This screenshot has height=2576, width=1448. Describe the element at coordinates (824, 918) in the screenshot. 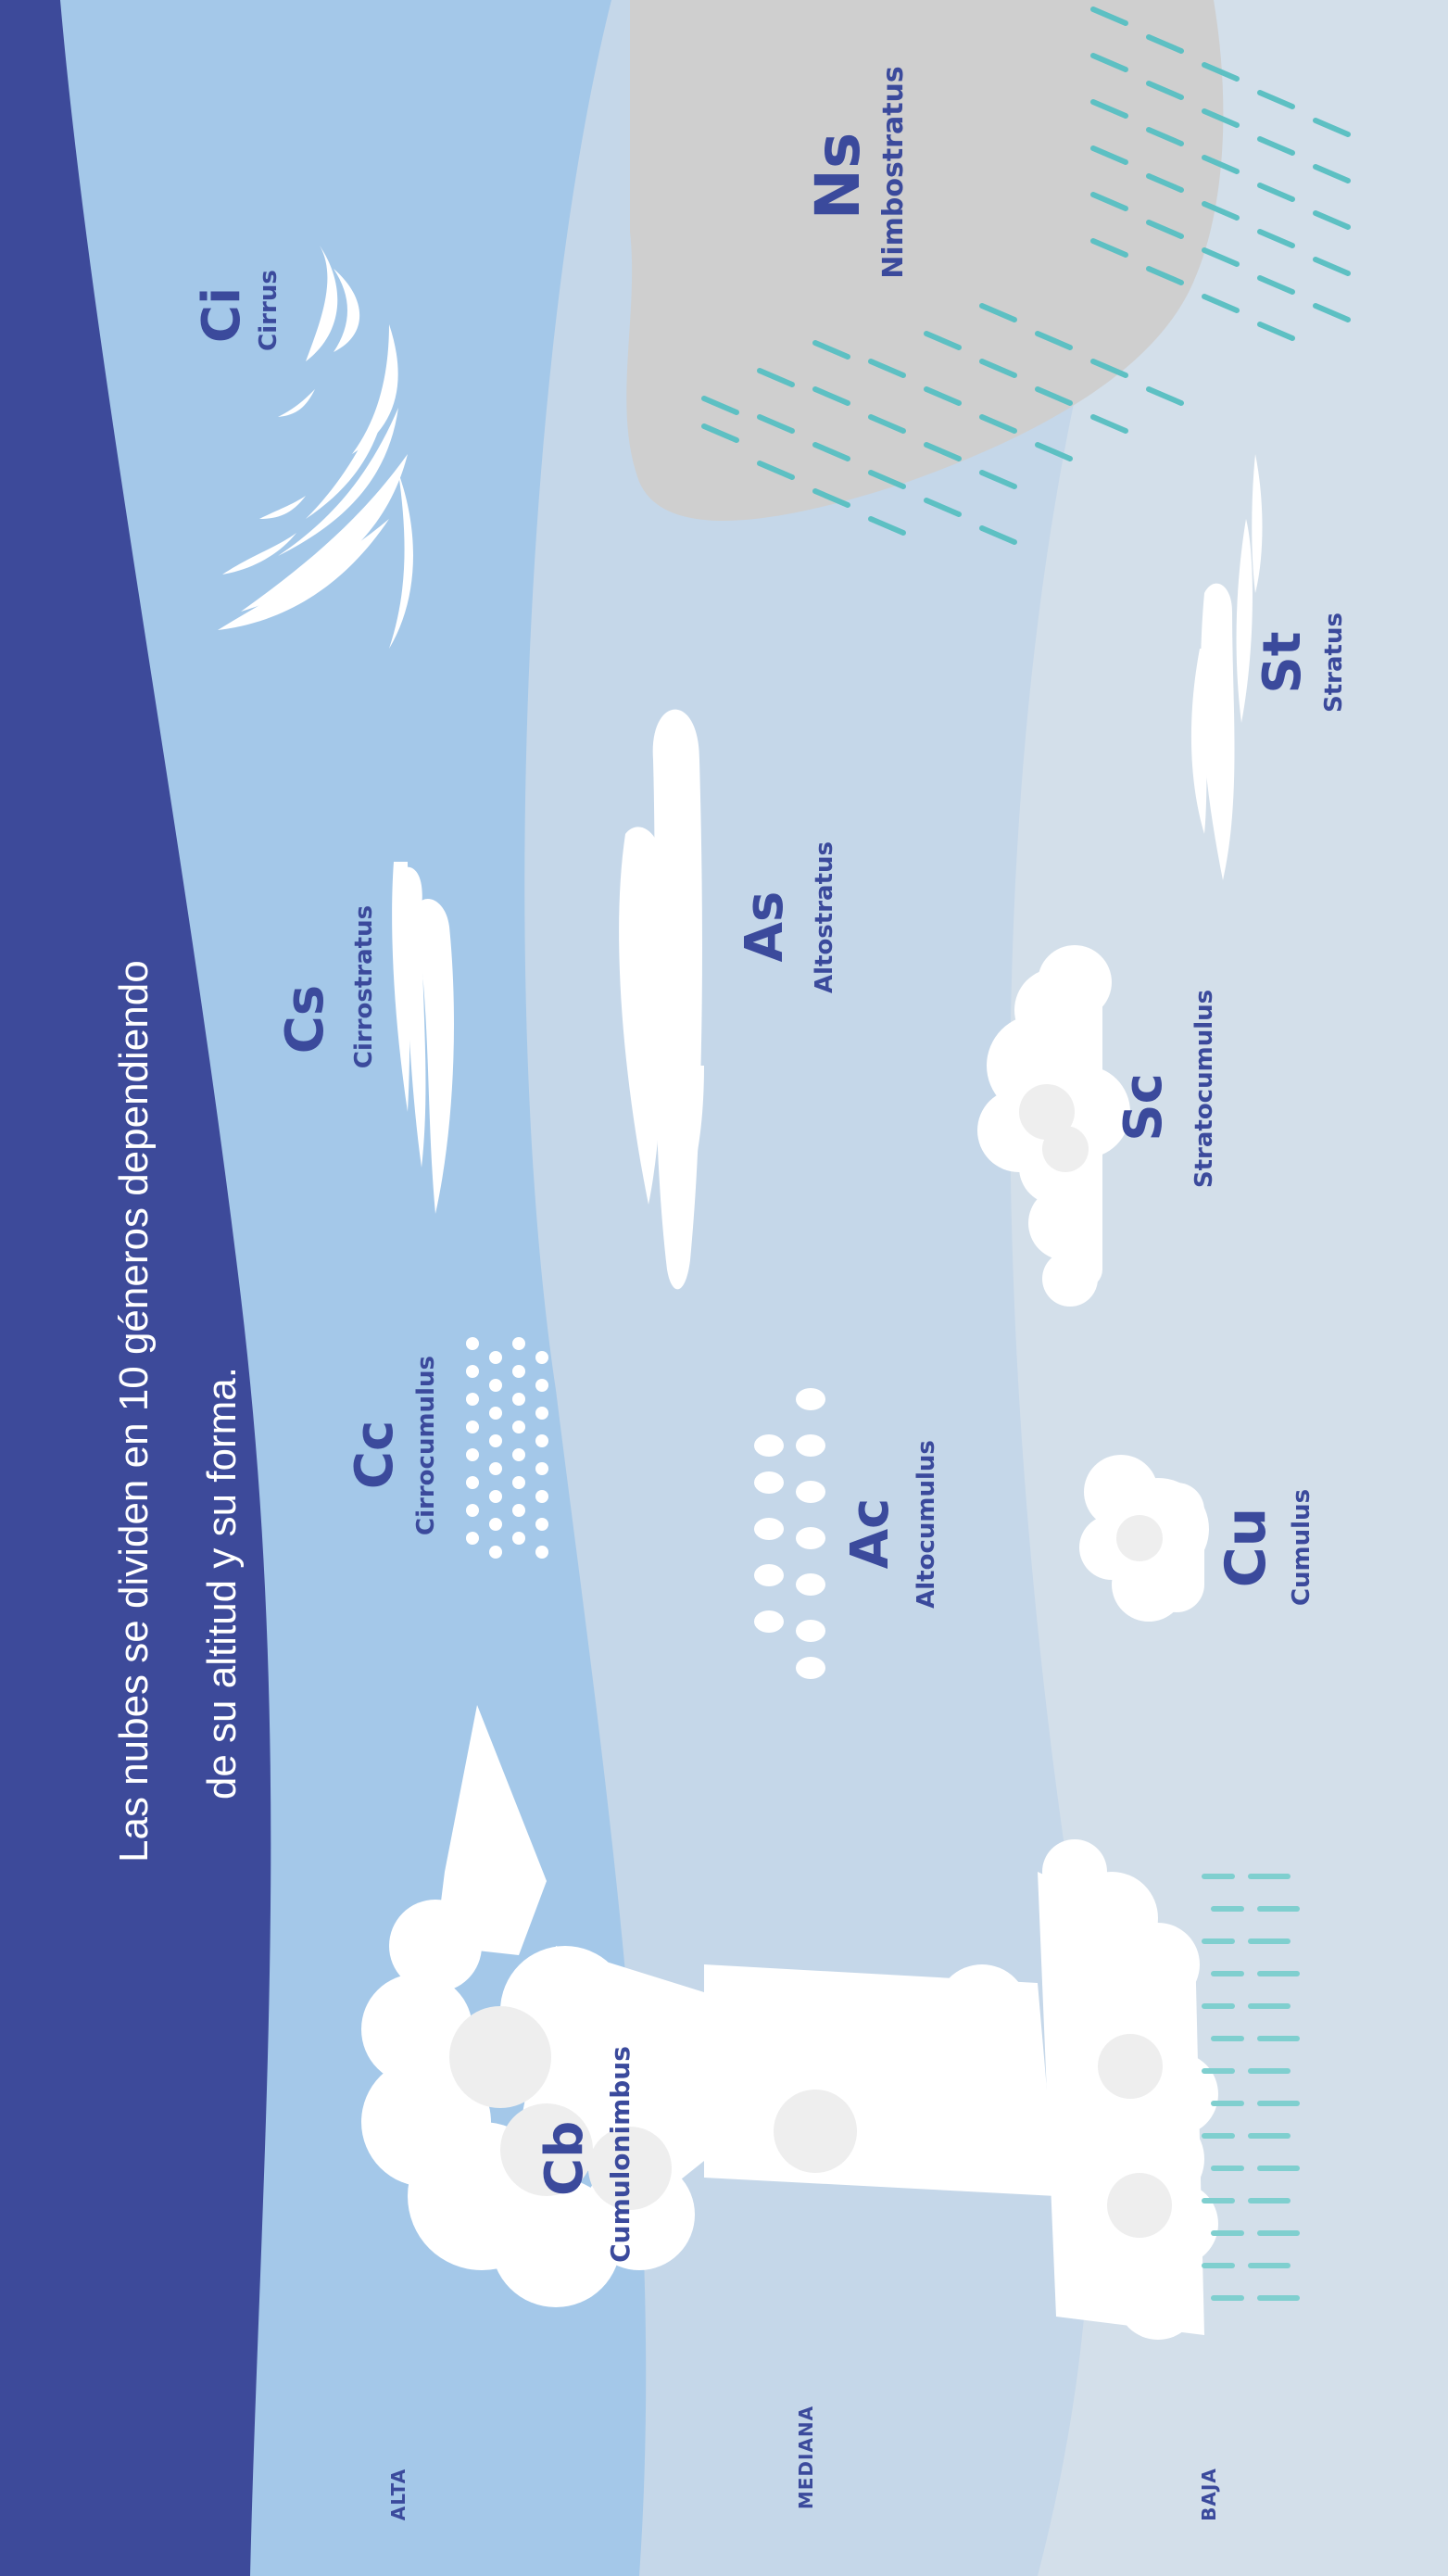

I see `altostratus-name: Altostratus` at that location.